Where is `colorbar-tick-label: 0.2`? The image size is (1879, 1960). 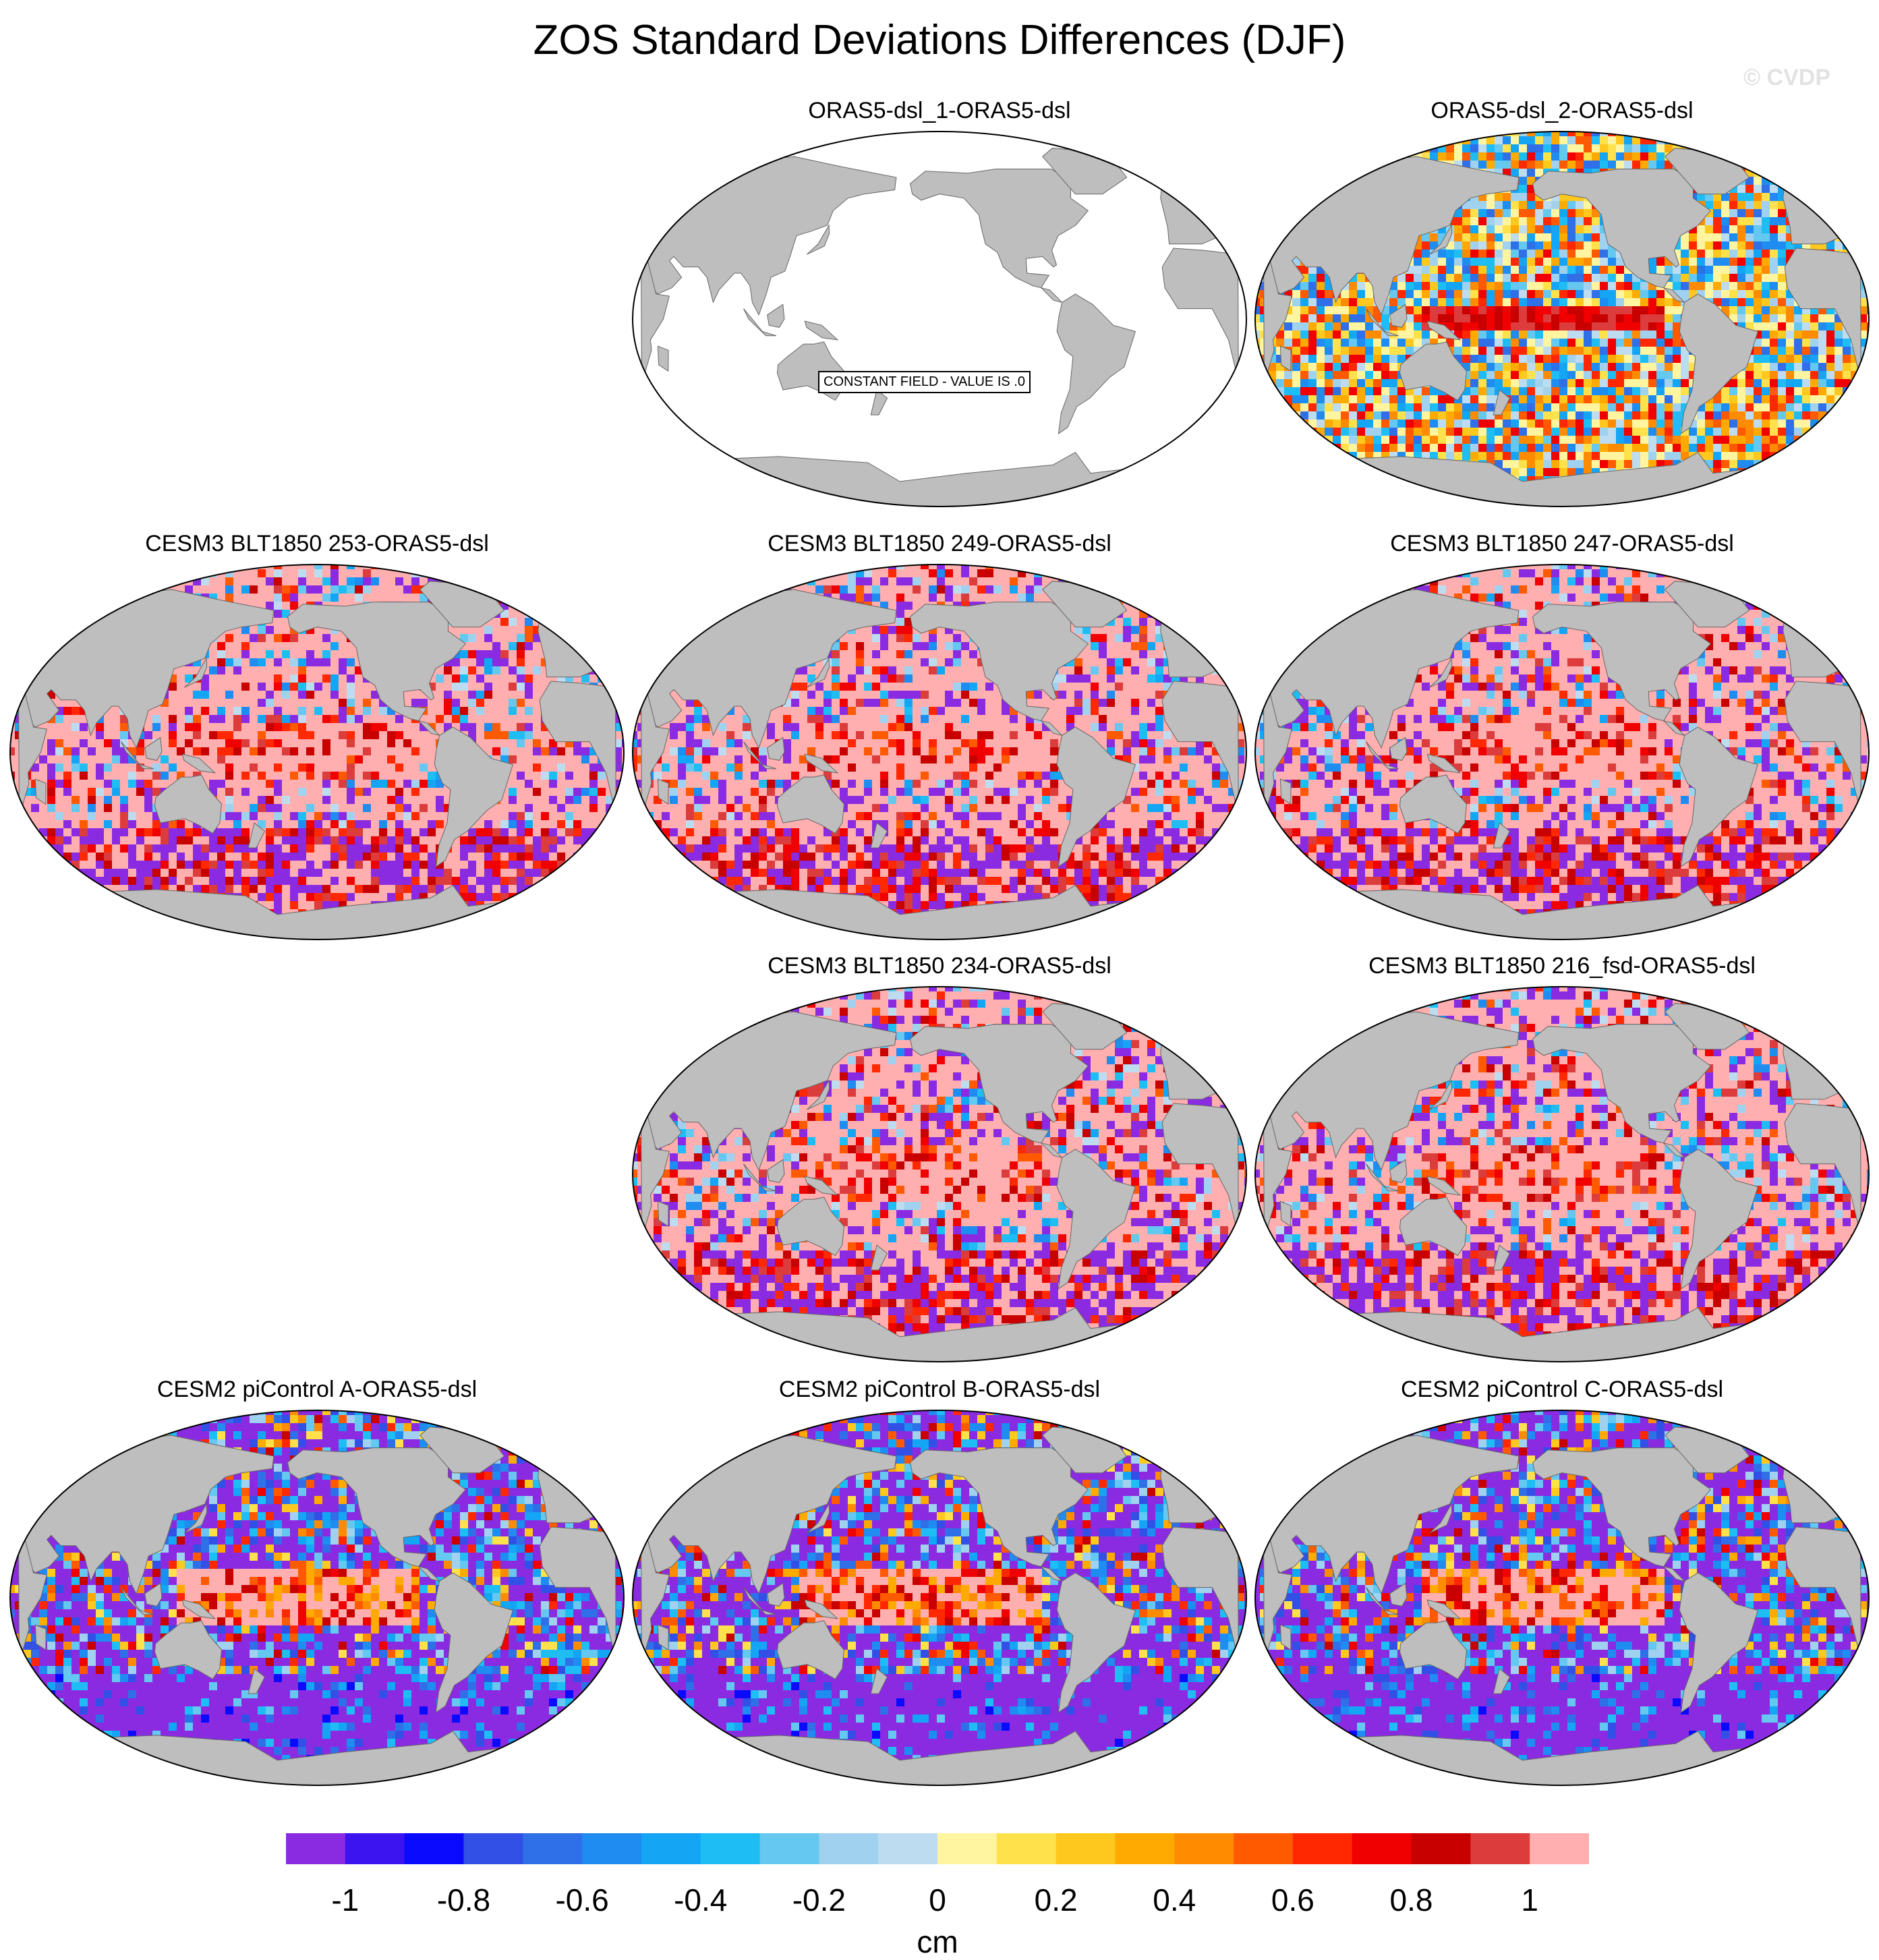
colorbar-tick-label: 0.2 is located at coordinates (1056, 1900).